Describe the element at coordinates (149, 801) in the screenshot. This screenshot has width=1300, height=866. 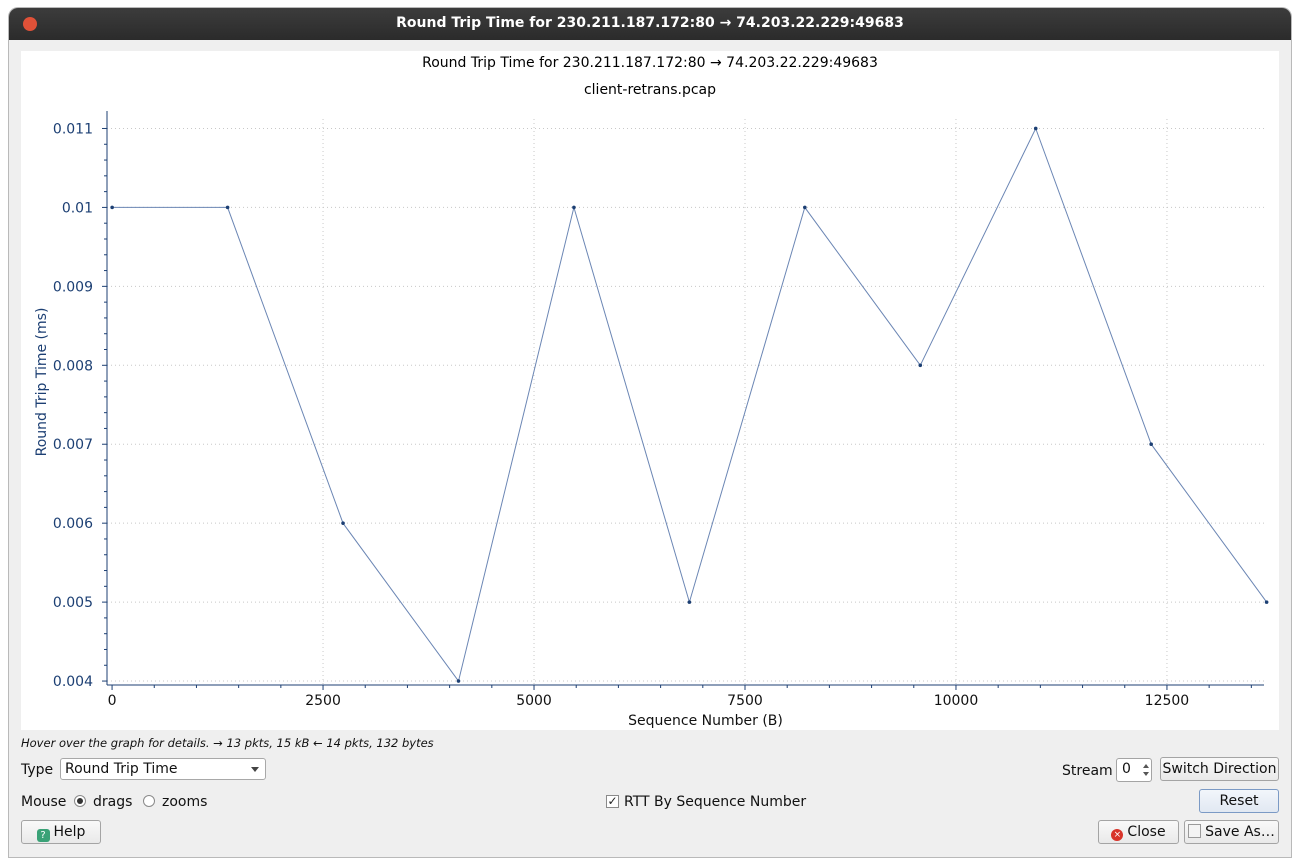
I see `zooms-radio` at that location.